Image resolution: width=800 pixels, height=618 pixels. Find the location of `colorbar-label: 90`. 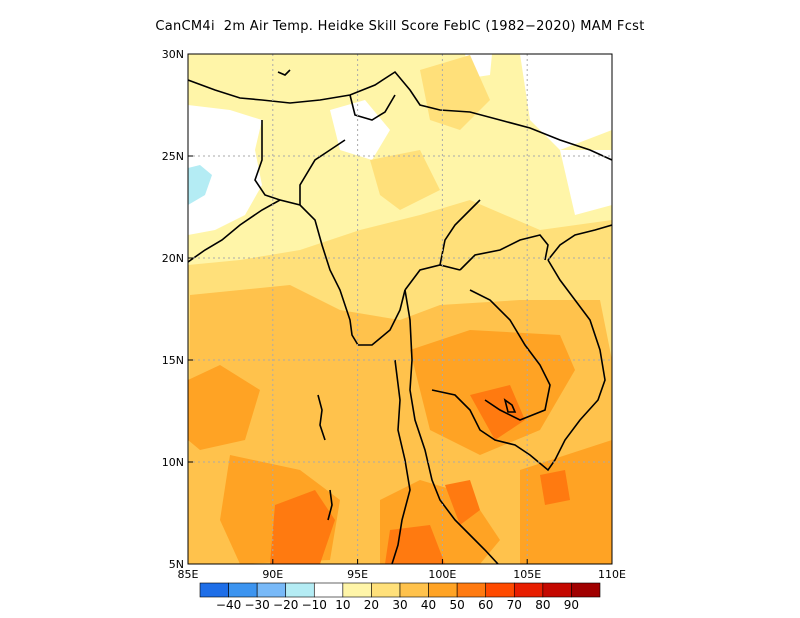

colorbar-label: 90 is located at coordinates (571, 605).